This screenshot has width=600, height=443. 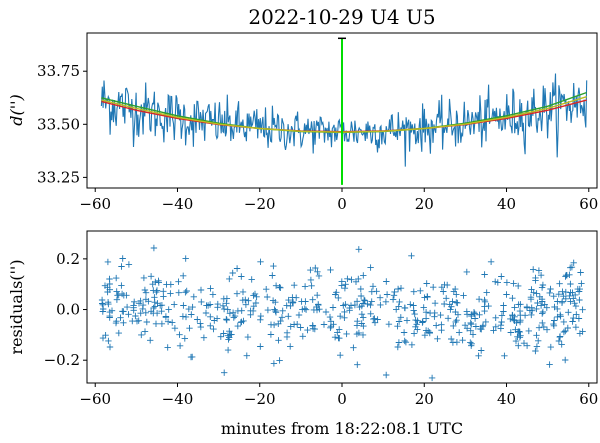 I want to click on top-y-tick-label: 33.75, so click(x=58, y=71).